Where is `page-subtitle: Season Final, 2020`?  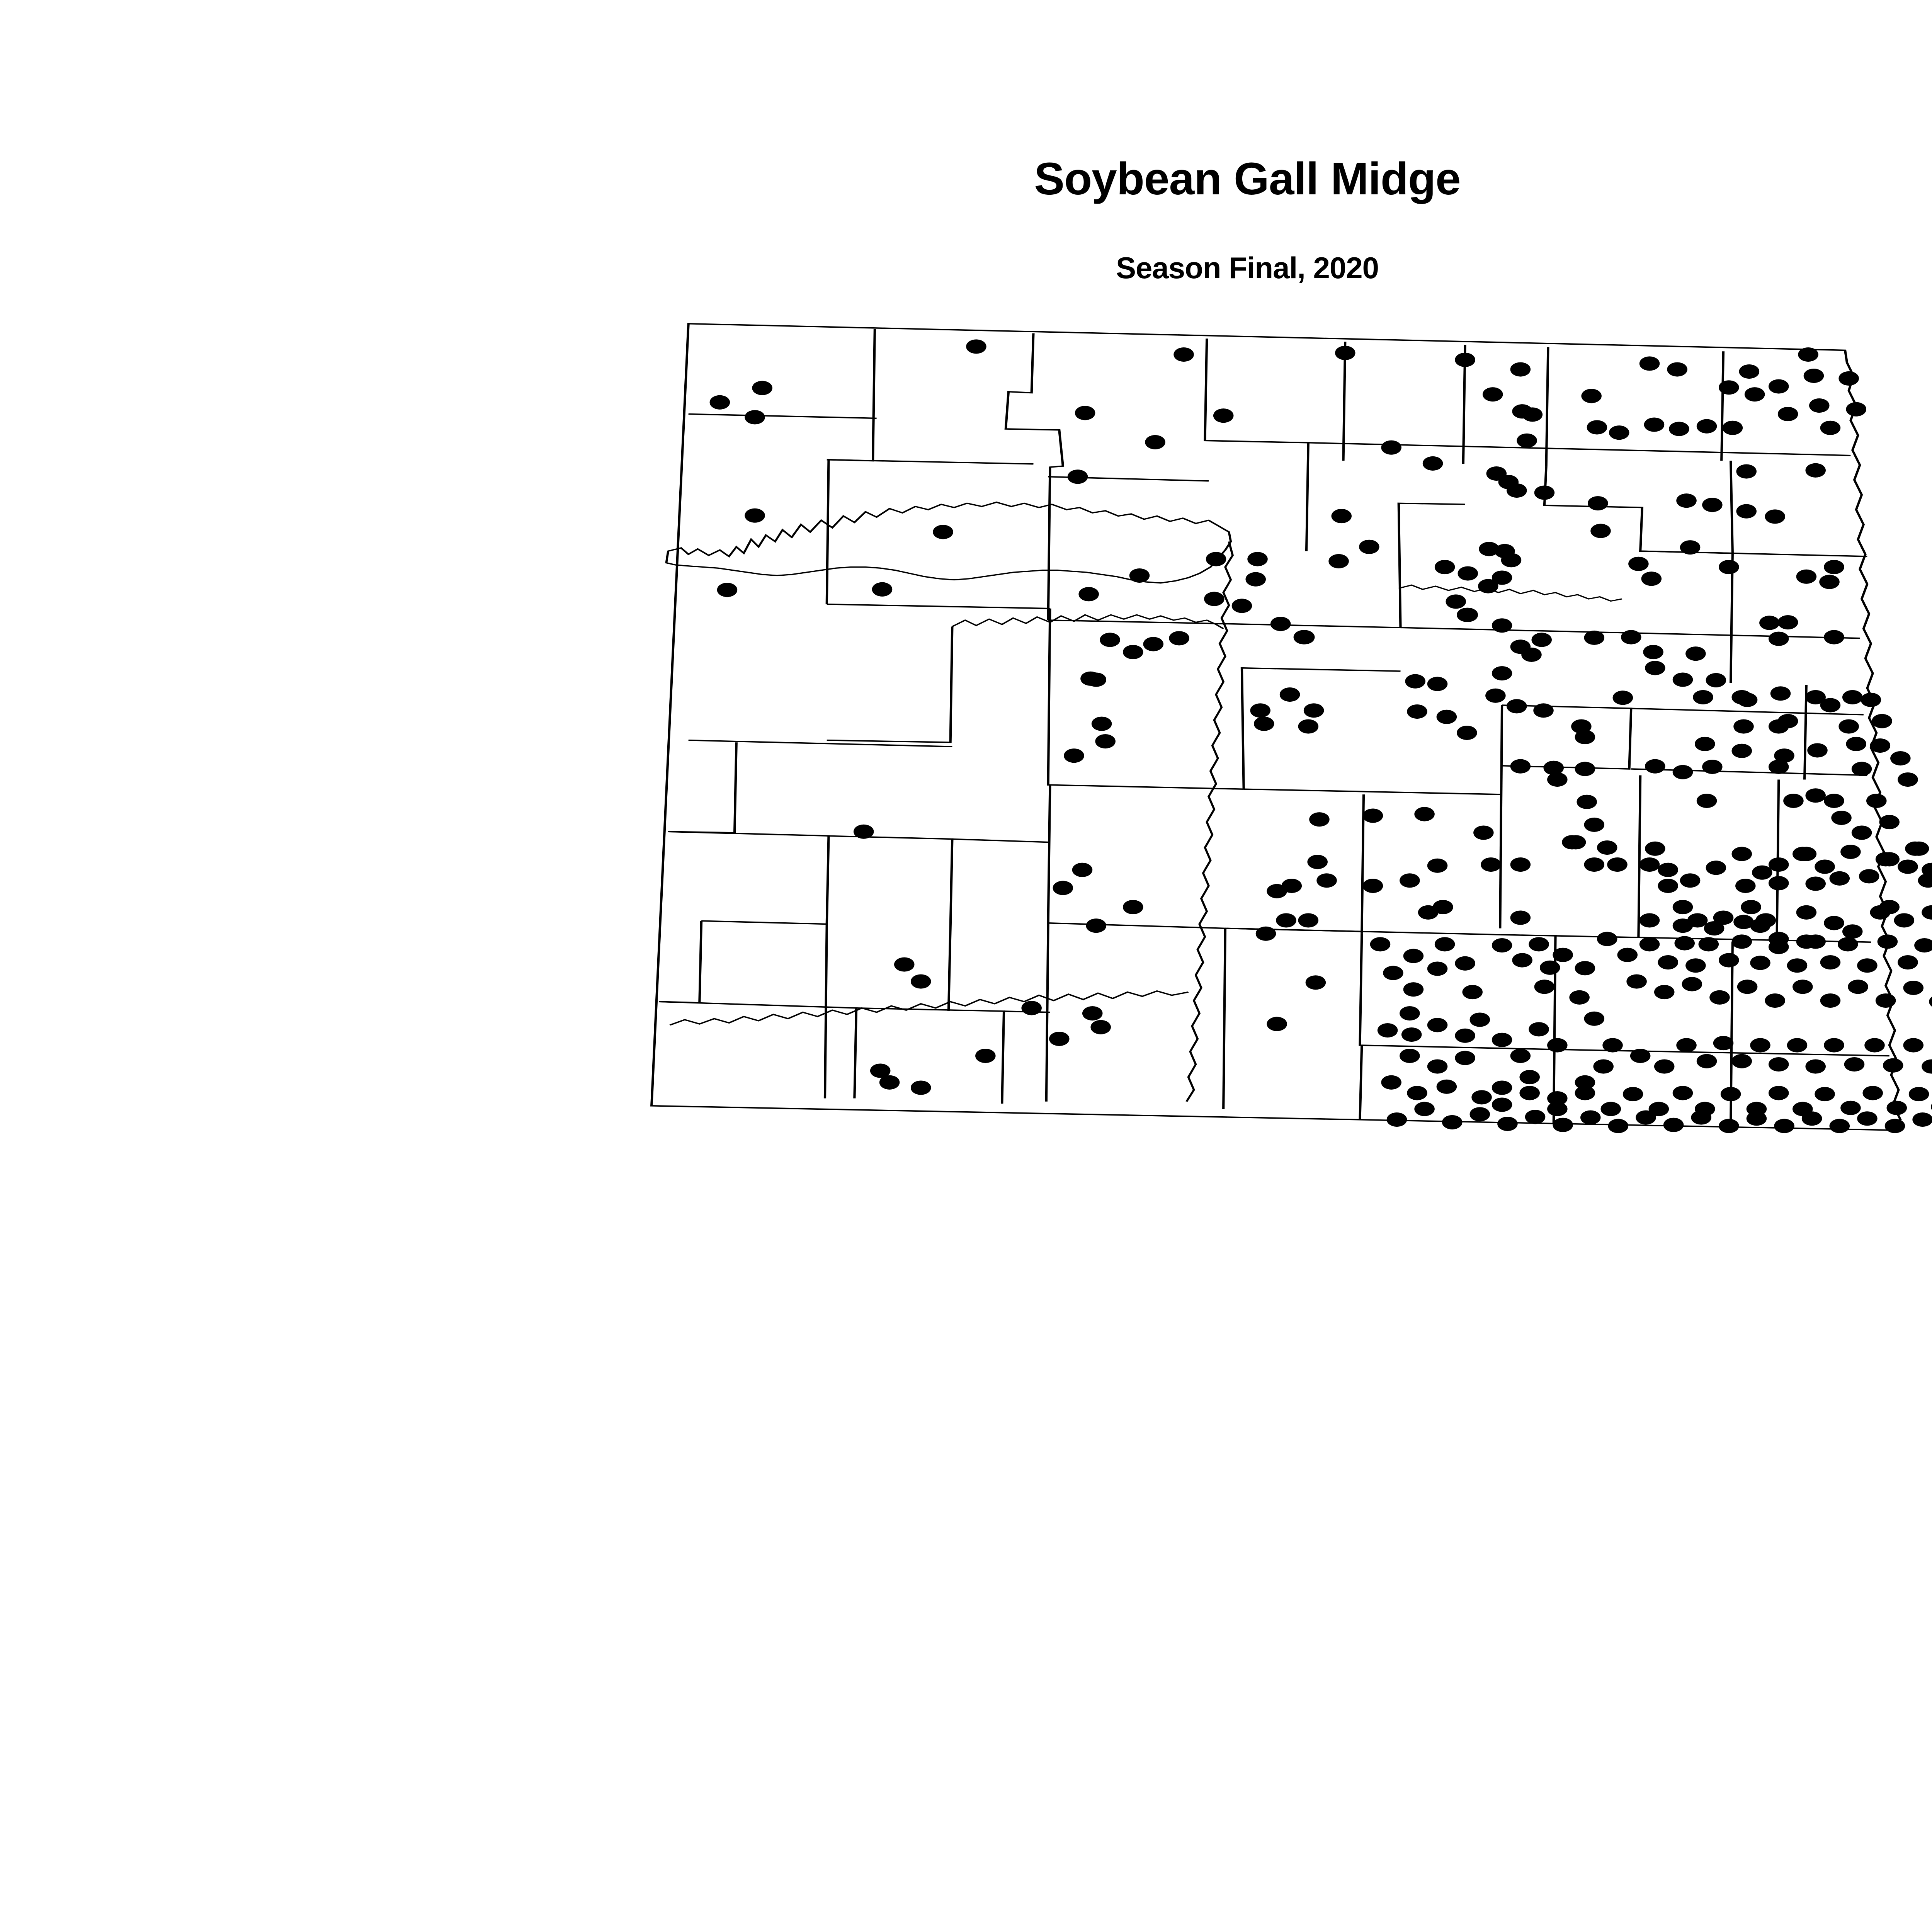 page-subtitle: Season Final, 2020 is located at coordinates (1248, 268).